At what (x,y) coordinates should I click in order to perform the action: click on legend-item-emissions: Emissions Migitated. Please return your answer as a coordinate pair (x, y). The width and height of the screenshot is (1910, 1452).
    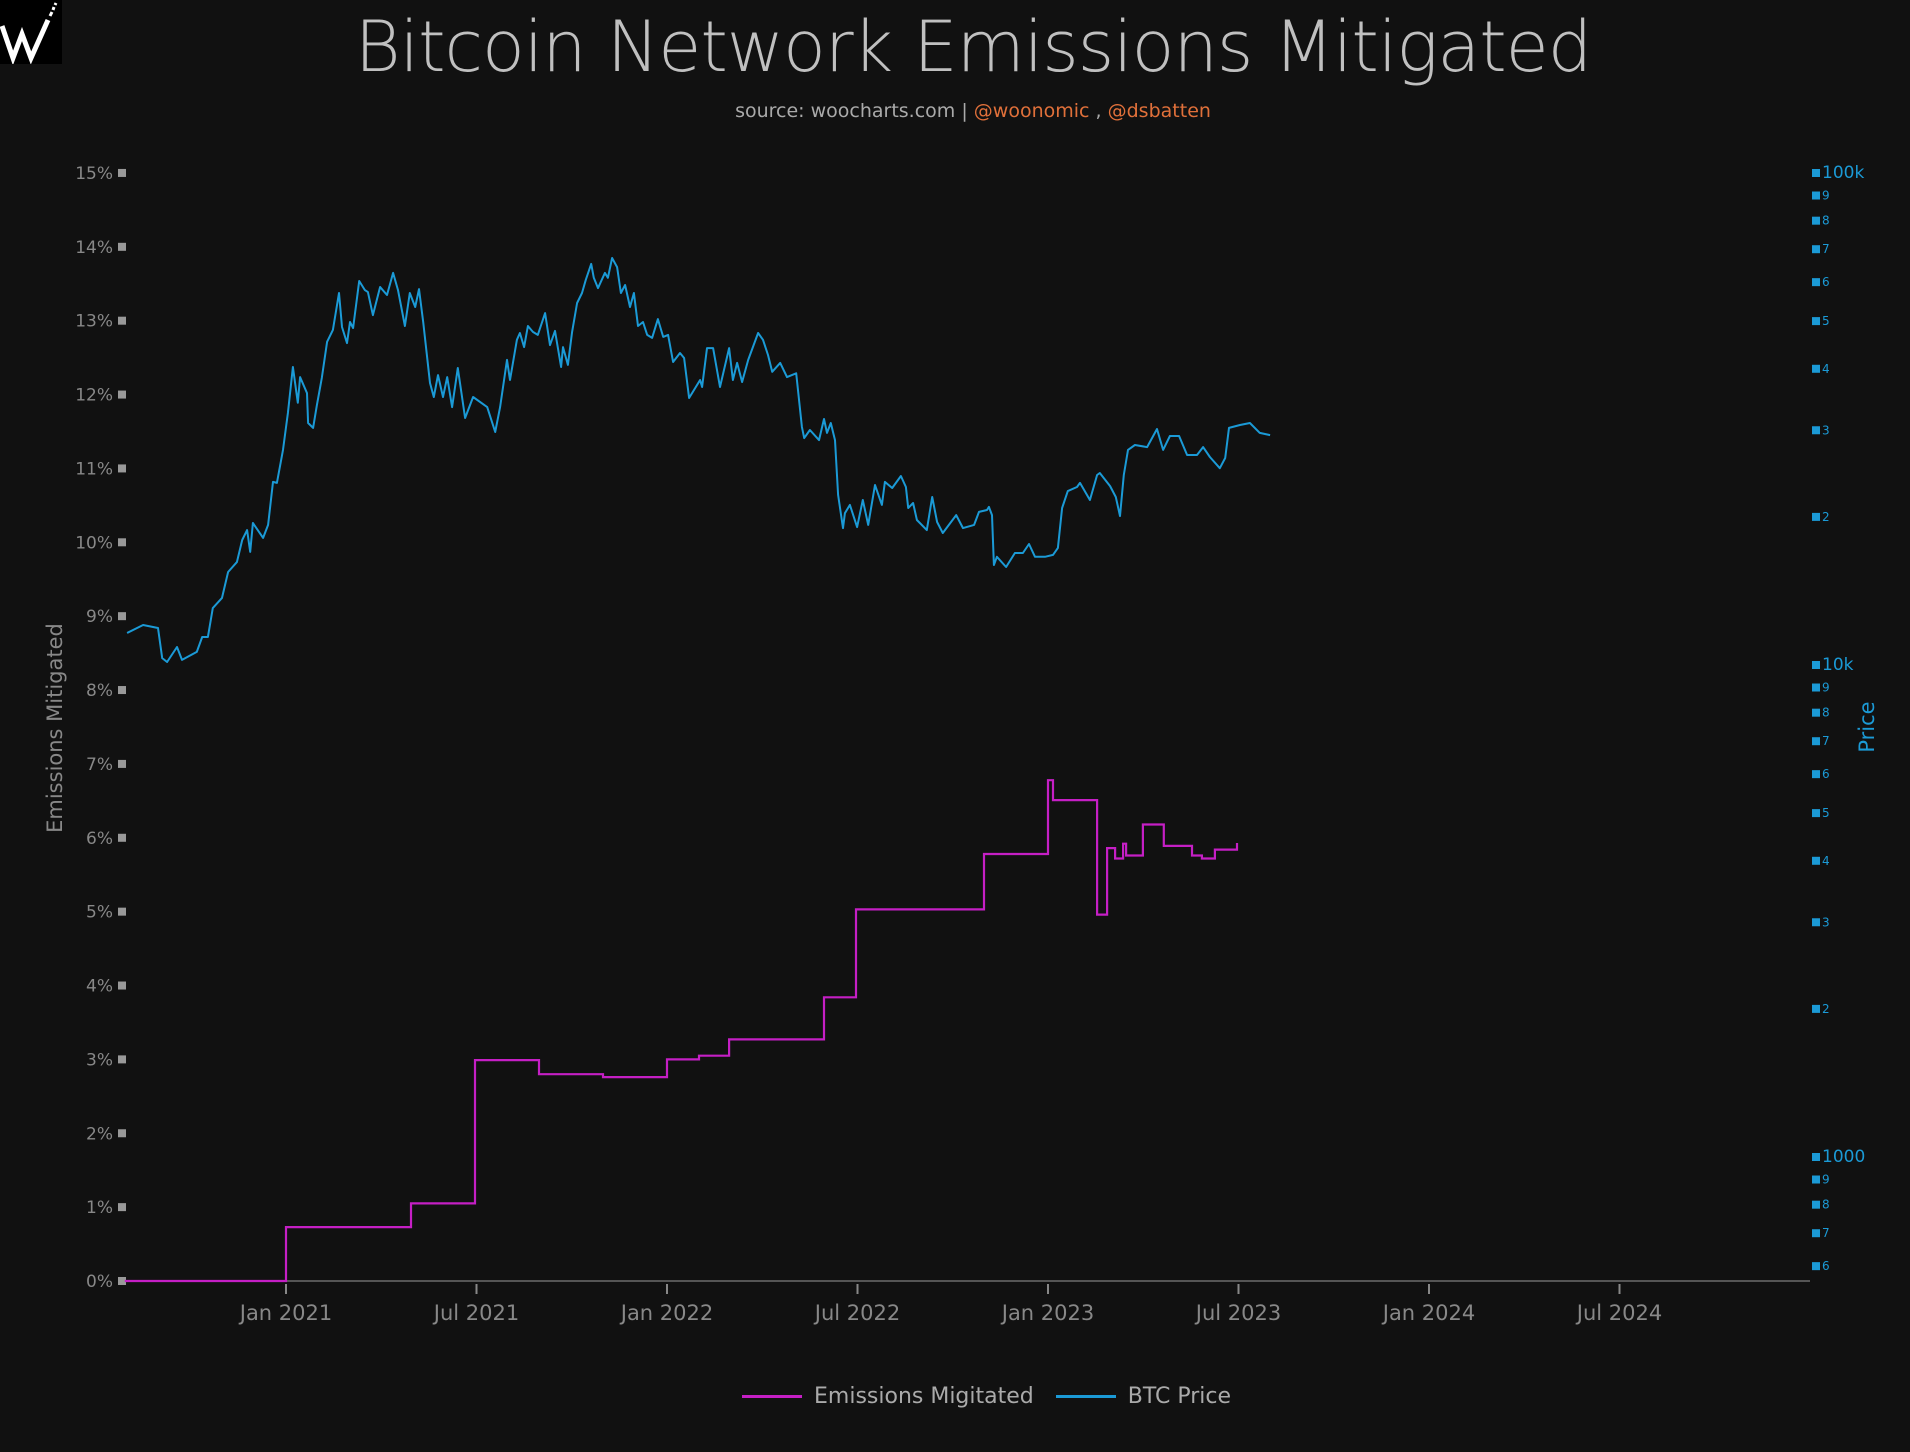
    Looking at the image, I should click on (888, 1396).